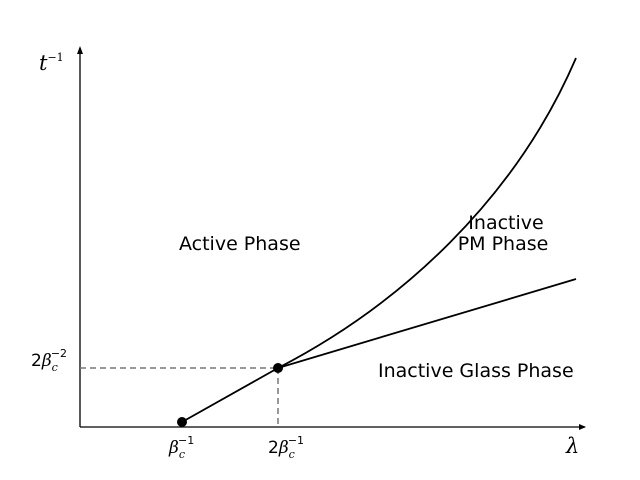  I want to click on inactive-glass-label: Inactive Glass Phase, so click(476, 371).